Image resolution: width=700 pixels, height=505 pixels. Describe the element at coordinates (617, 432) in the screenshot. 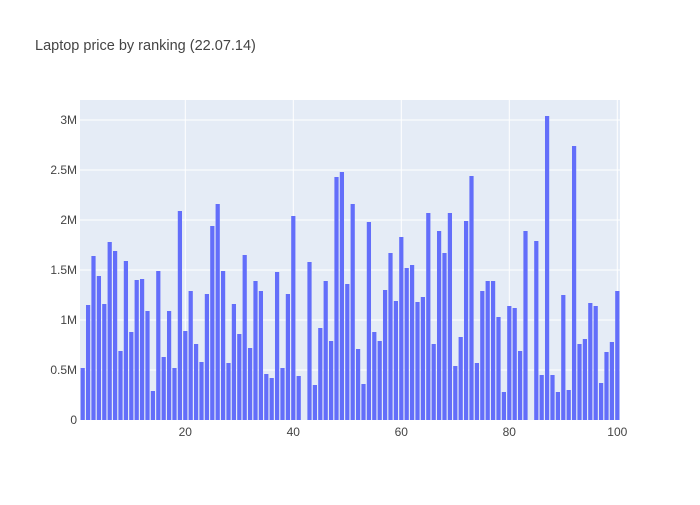

I see `x-tick-label: 100` at that location.